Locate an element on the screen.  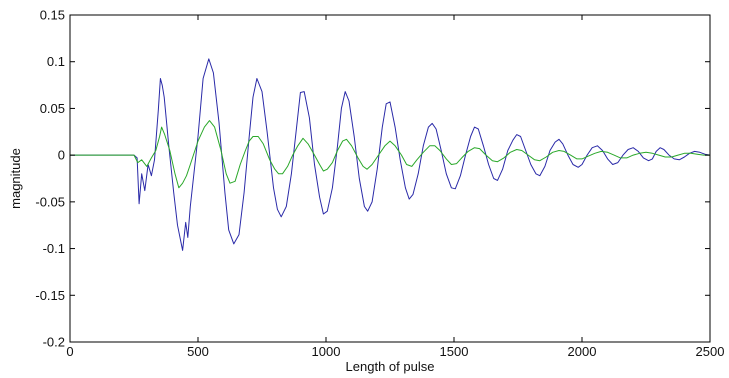
y-axis-label: magnitude is located at coordinates (15, 178).